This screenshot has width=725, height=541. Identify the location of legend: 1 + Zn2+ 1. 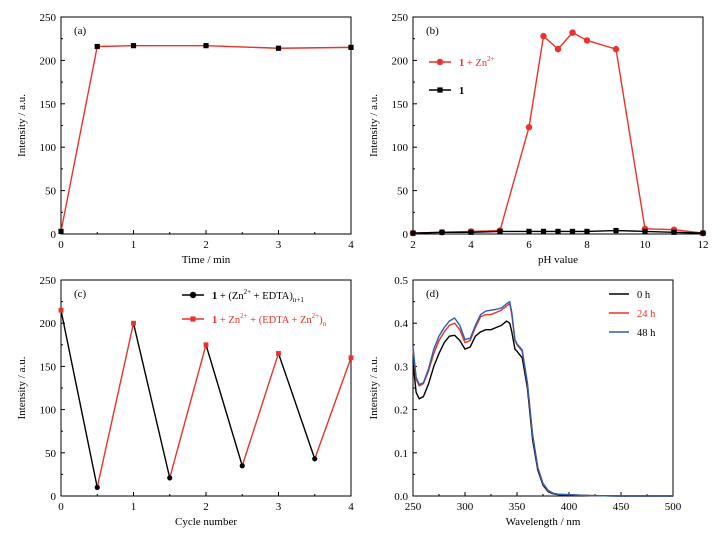
(462, 76).